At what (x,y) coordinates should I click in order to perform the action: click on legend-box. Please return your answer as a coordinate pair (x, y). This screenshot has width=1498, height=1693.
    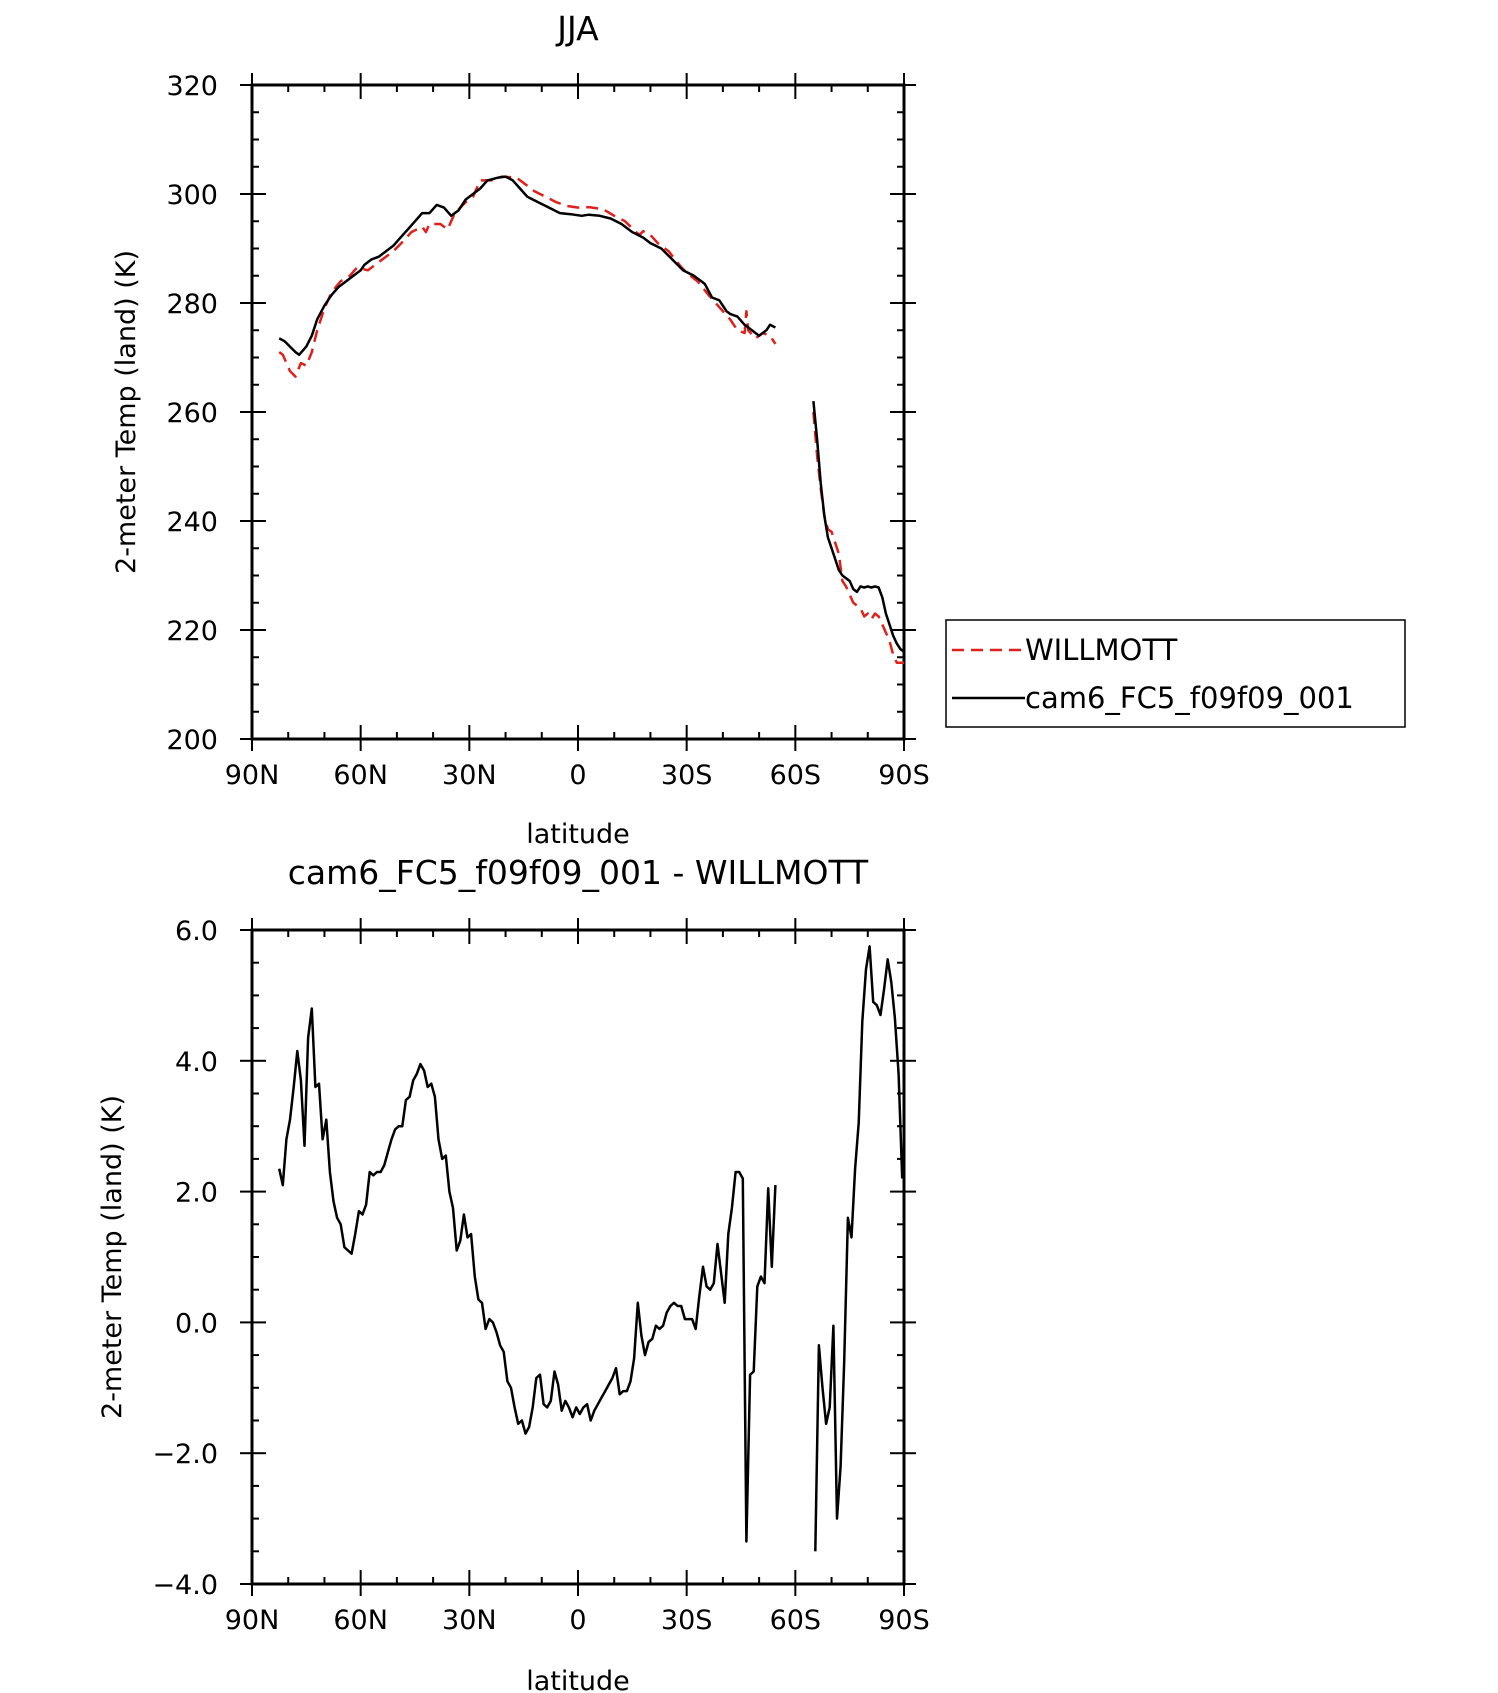
    Looking at the image, I should click on (1175, 673).